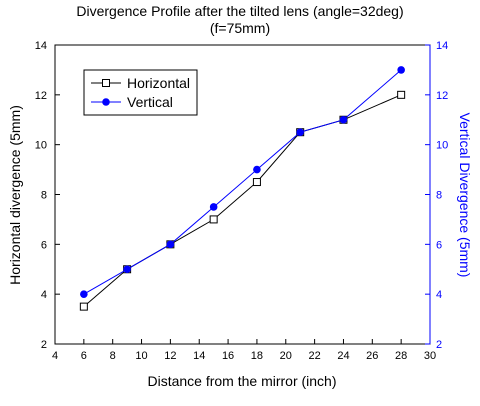 Image resolution: width=480 pixels, height=406 pixels. Describe the element at coordinates (442, 46) in the screenshot. I see `y2-tick-label: 14` at that location.